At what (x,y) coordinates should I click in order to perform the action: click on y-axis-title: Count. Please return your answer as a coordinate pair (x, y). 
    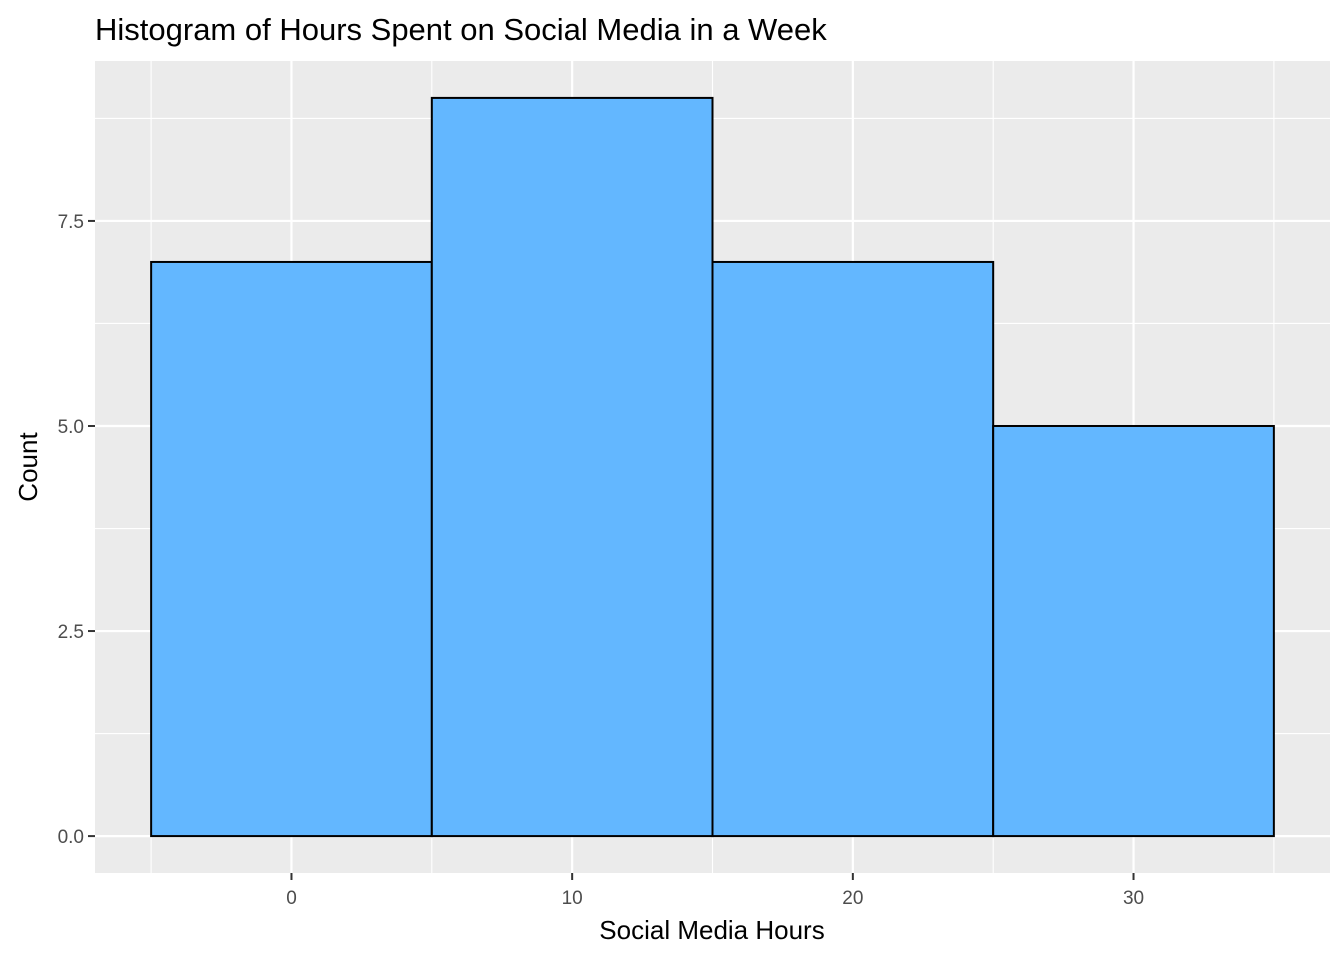
    Looking at the image, I should click on (28, 467).